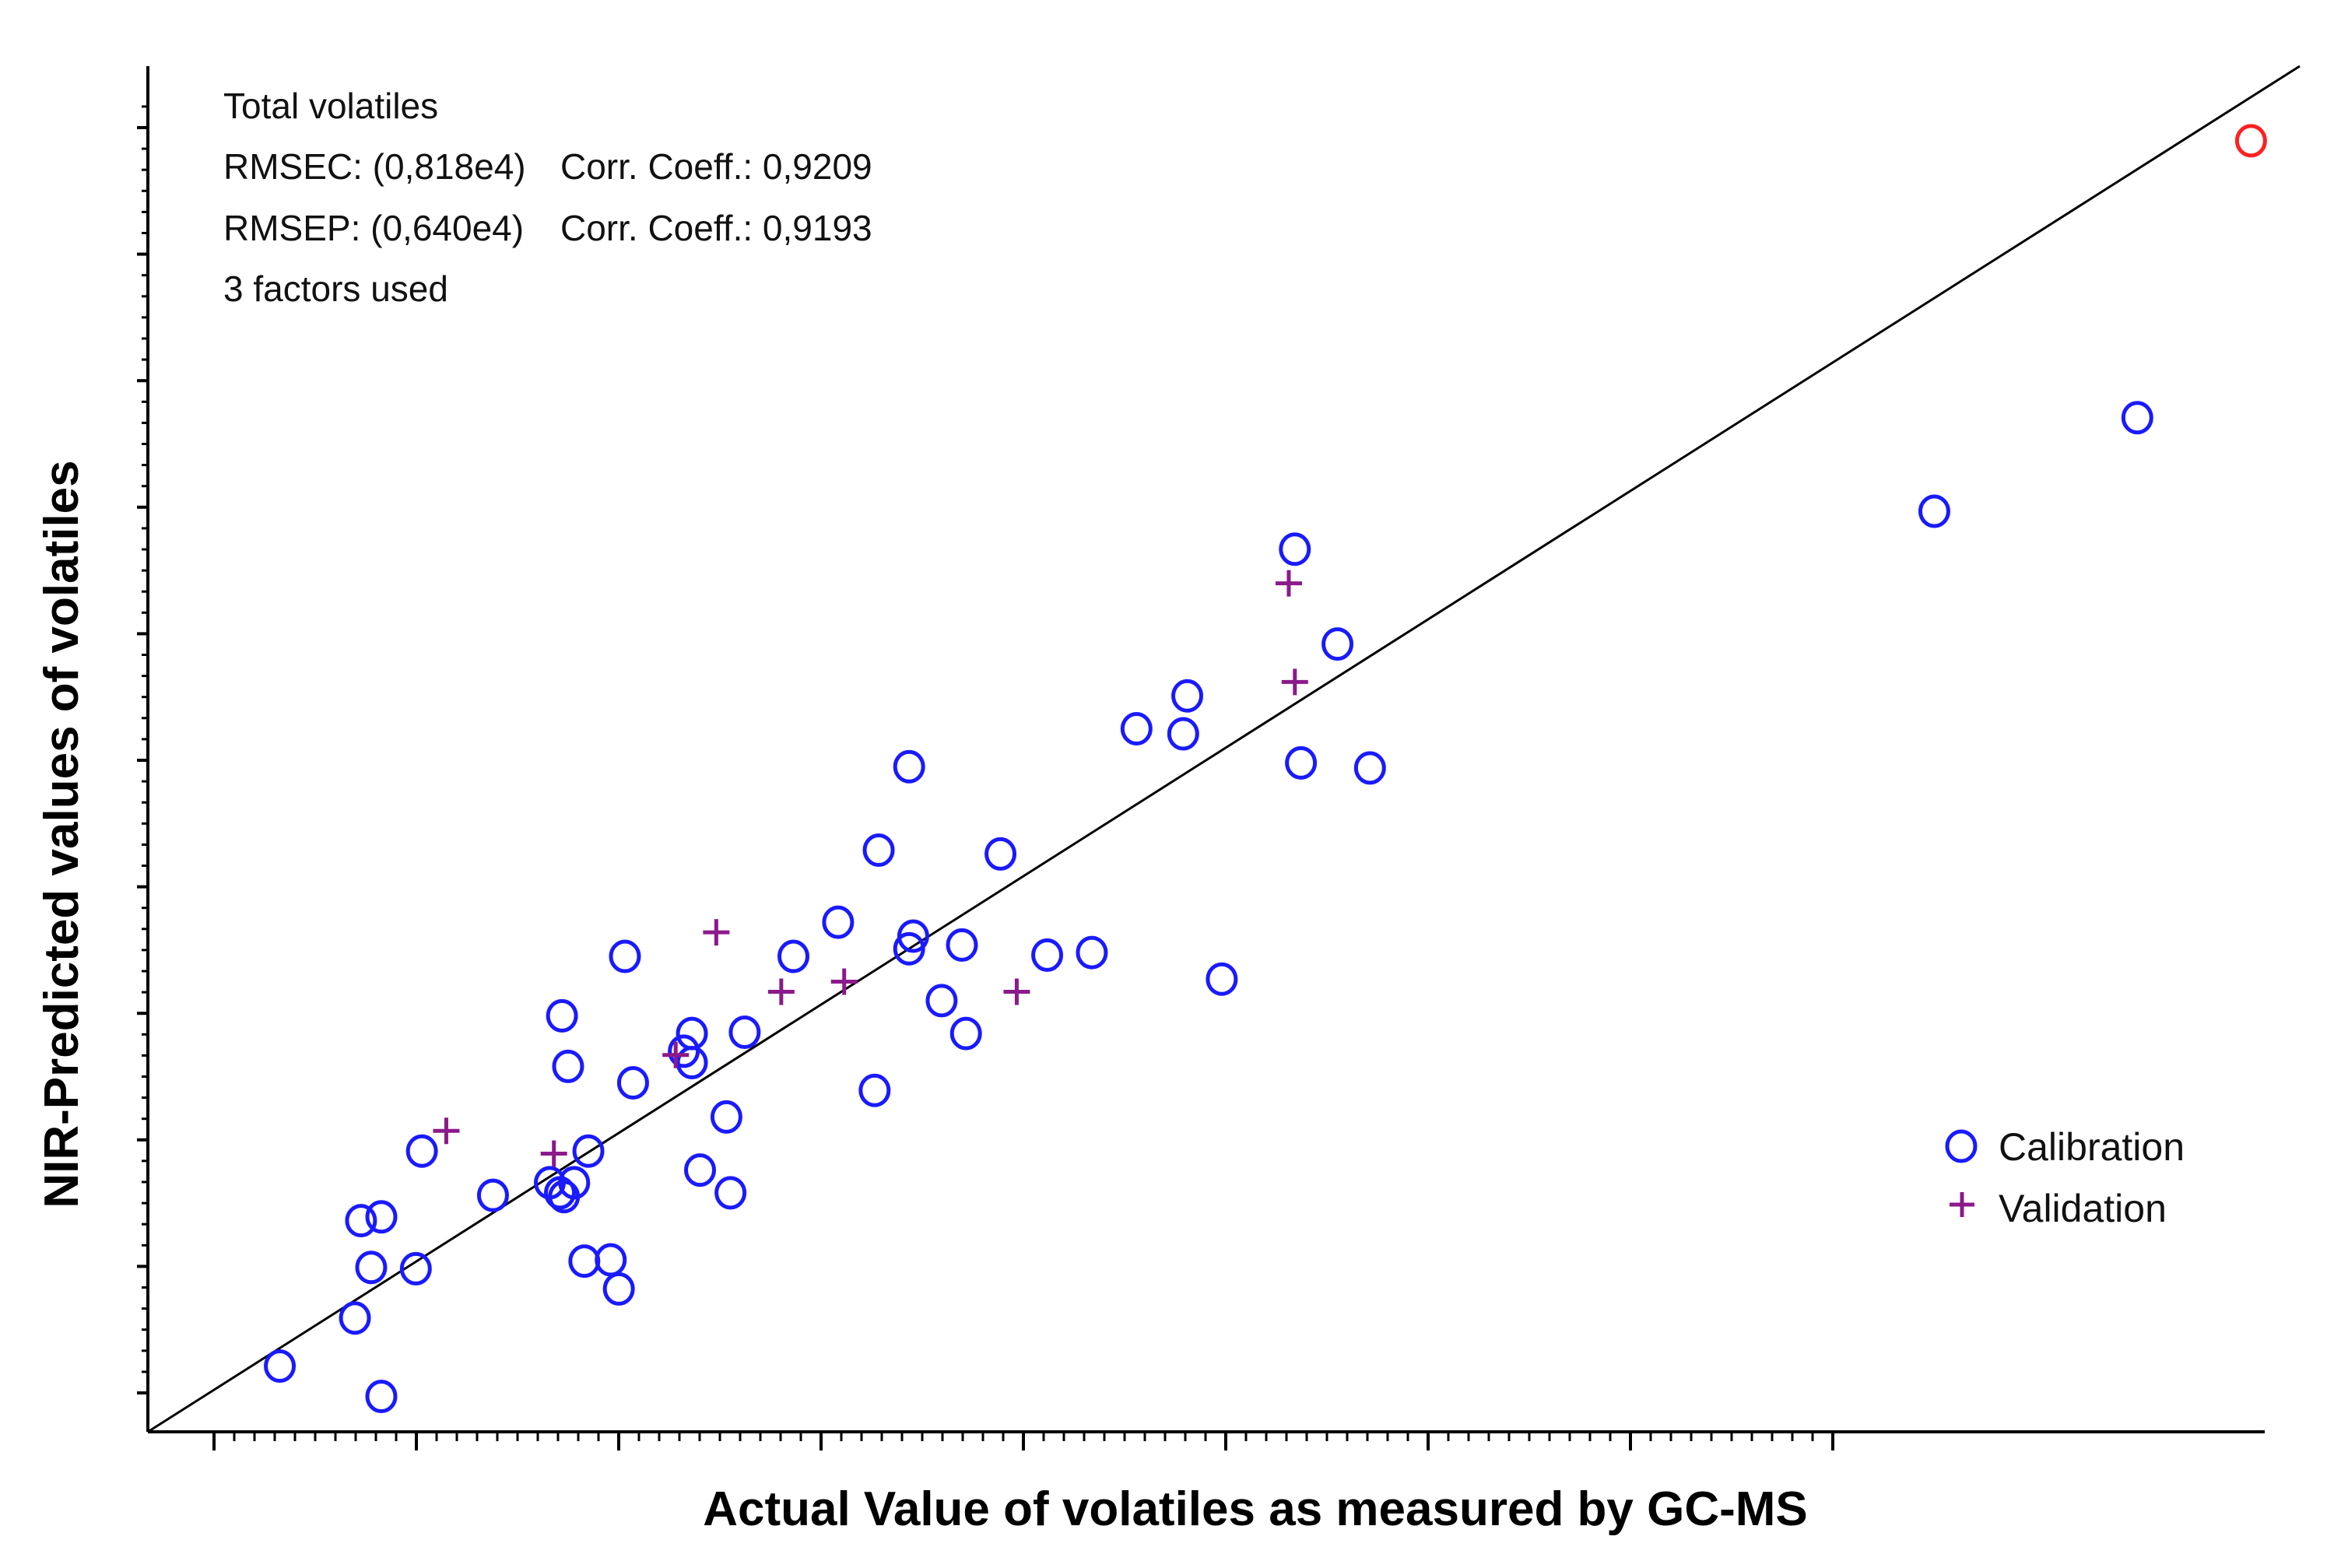  Describe the element at coordinates (1962, 1204) in the screenshot. I see `legend-validation-marker` at that location.